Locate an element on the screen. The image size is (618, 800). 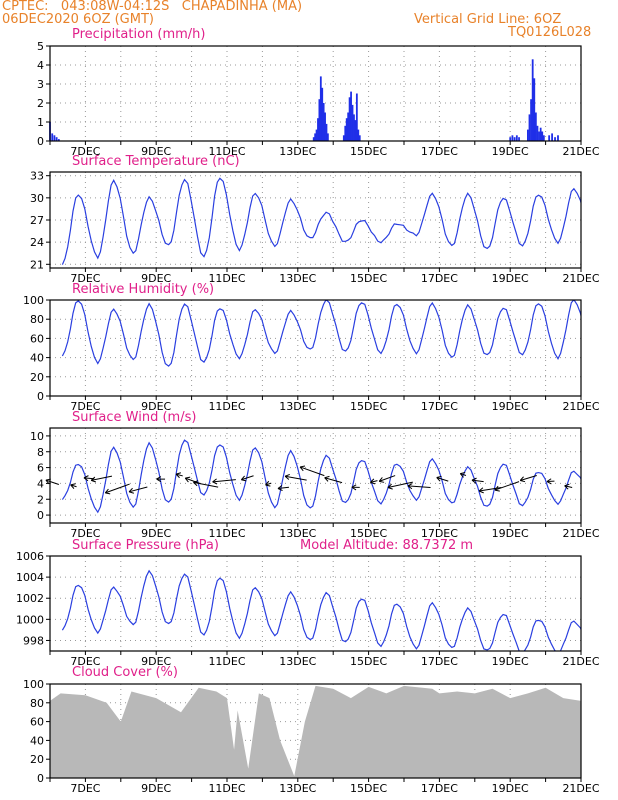
panel-title-pressure: Surface Pressure (hPa) is located at coordinates (145, 545).